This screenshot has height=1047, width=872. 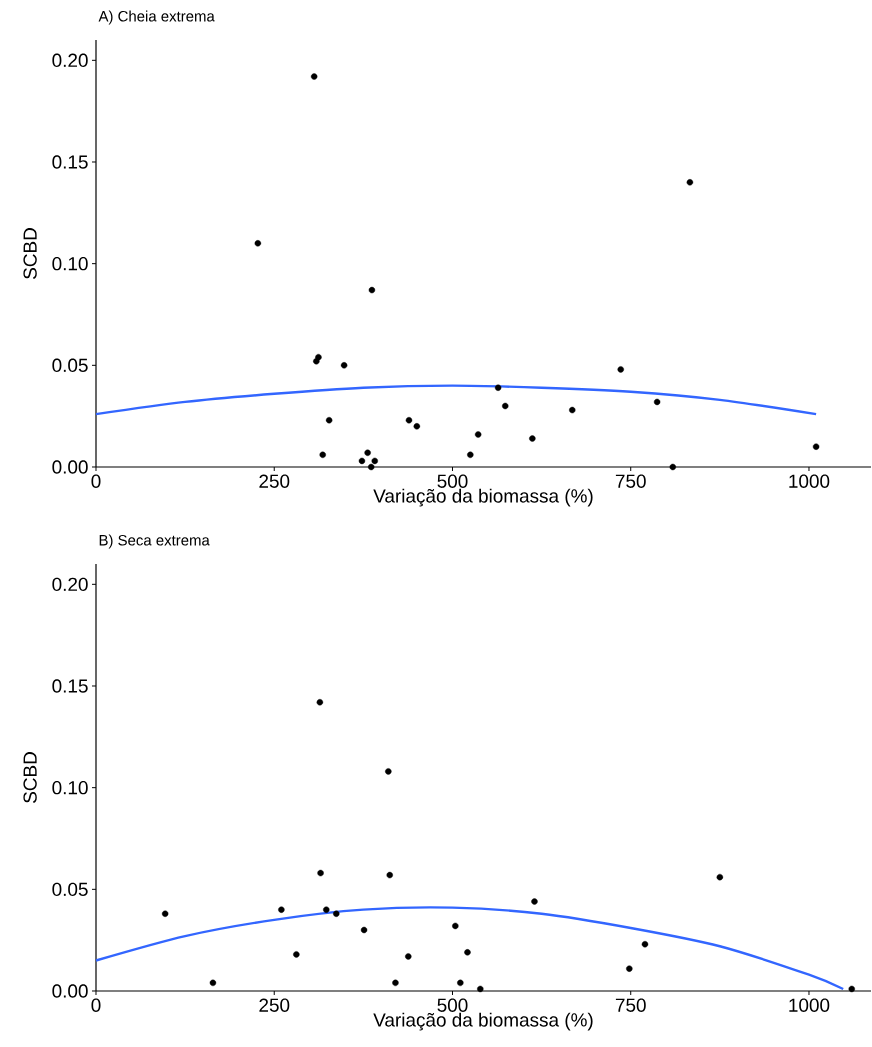 I want to click on chart-title: A) Cheia extrema, so click(x=156, y=17).